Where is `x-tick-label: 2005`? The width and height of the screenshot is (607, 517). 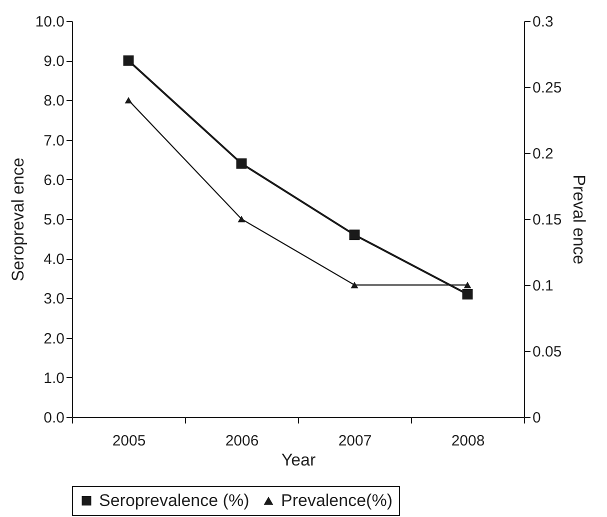
x-tick-label: 2005 is located at coordinates (129, 441).